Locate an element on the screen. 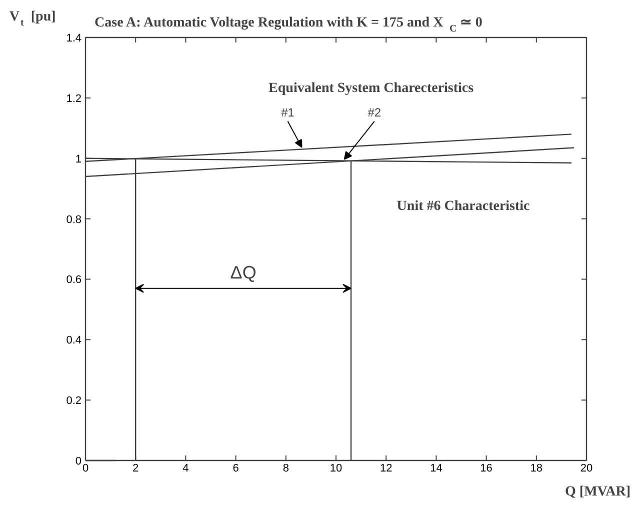 Image resolution: width=636 pixels, height=505 pixels. x-tick-label: 4 is located at coordinates (185, 468).